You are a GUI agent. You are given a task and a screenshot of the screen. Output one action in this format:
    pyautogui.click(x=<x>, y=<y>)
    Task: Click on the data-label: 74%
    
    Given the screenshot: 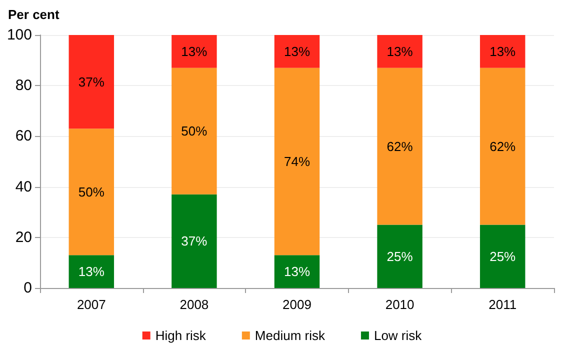 What is the action you would take?
    pyautogui.click(x=297, y=161)
    